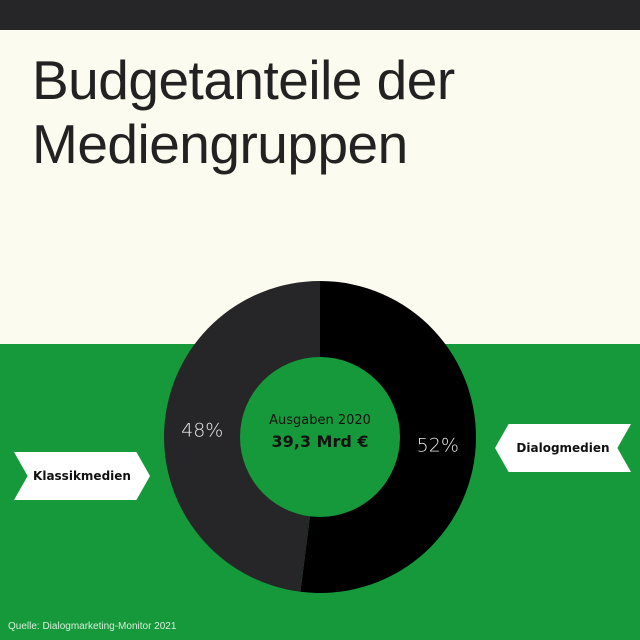 The height and width of the screenshot is (640, 640). I want to click on source-note: Quelle: Dialogmarketing-Monitor 2021, so click(92, 626).